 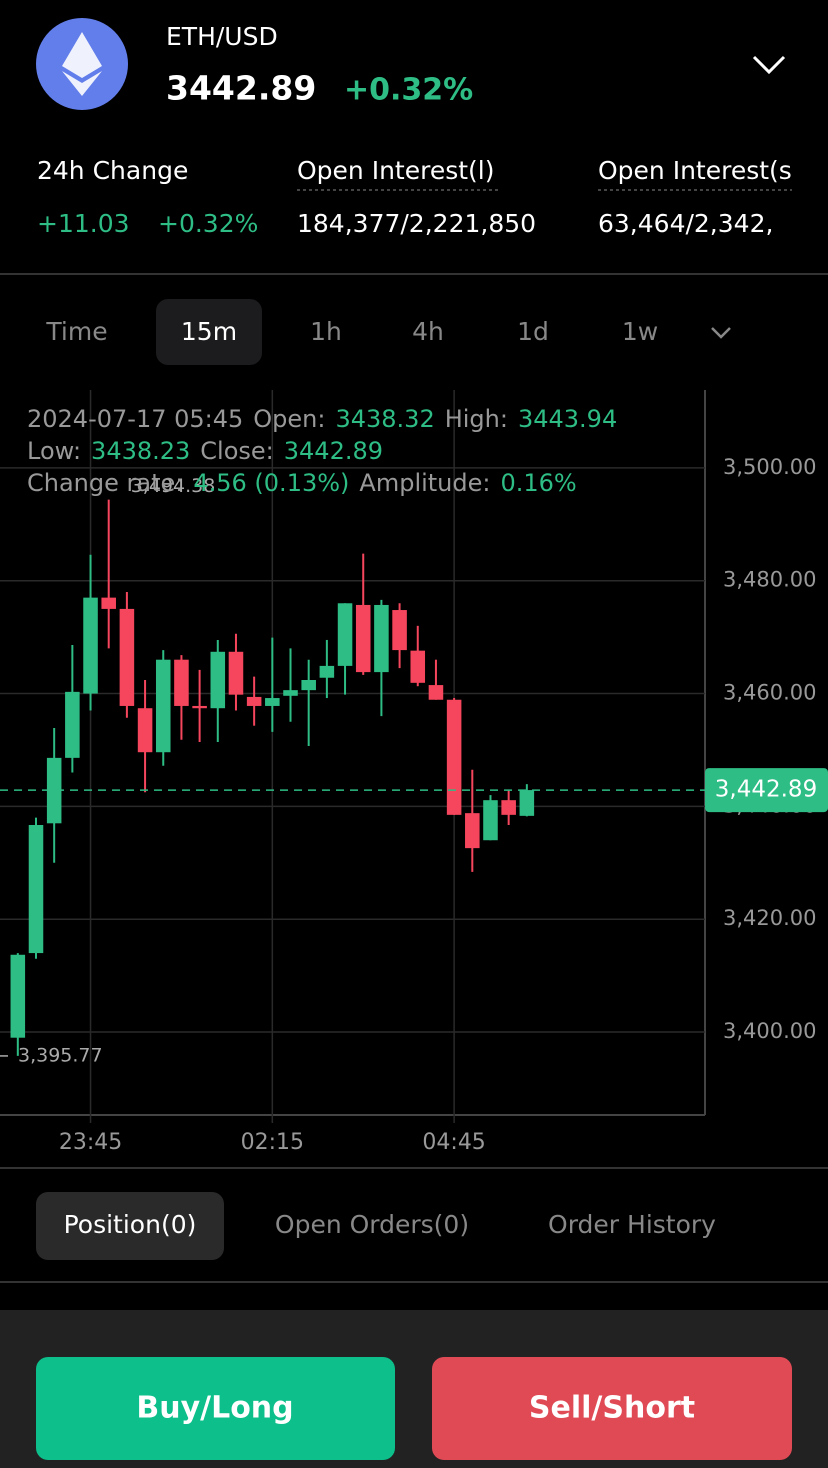 What do you see at coordinates (271, 483) in the screenshot?
I see `info-change: 4.56 (0.13%)` at bounding box center [271, 483].